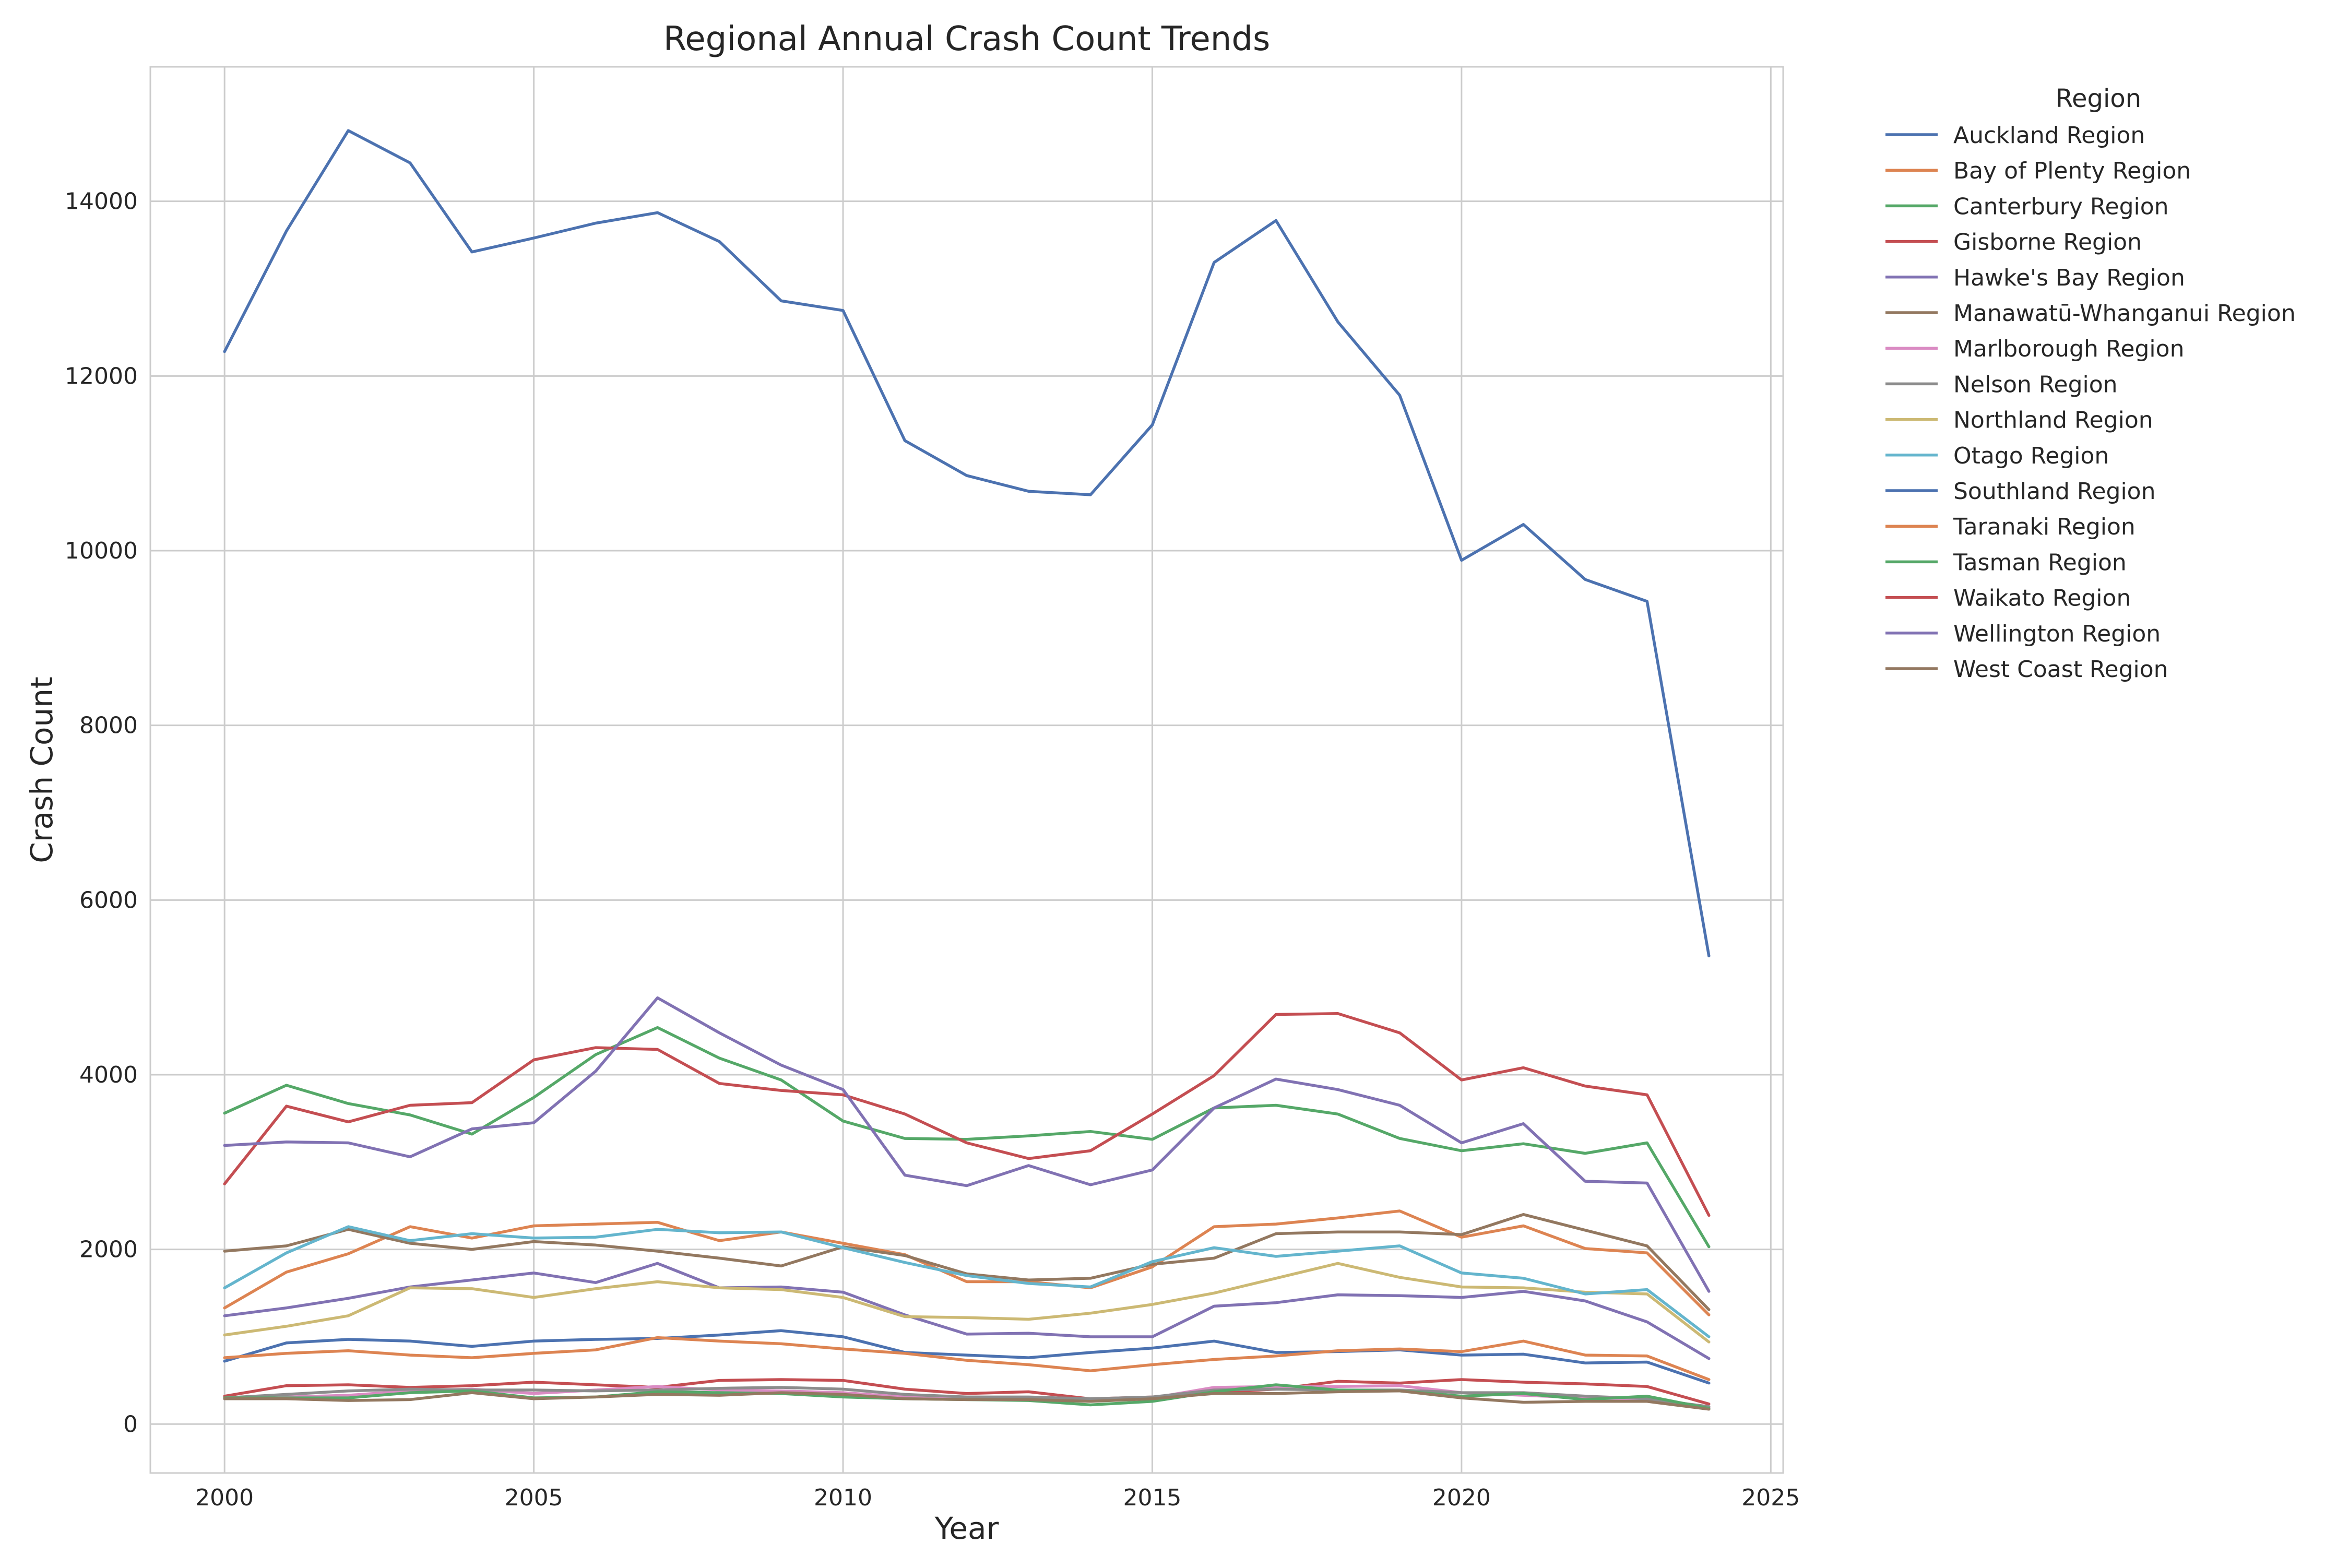 This screenshot has width=2349, height=1568. I want to click on legend-item: Southland Region, so click(2020, 491).